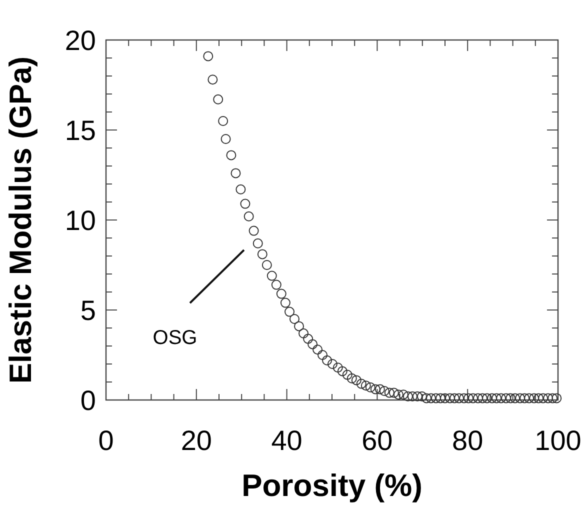 This screenshot has width=585, height=506. I want to click on y-tick-label: 0, so click(88, 400).